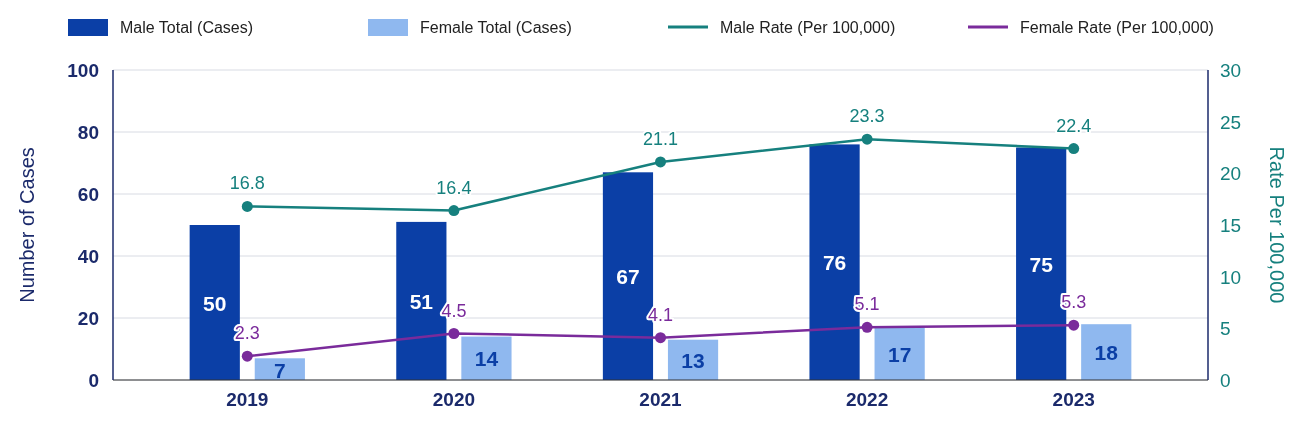  What do you see at coordinates (628, 277) in the screenshot?
I see `data-label: 67` at bounding box center [628, 277].